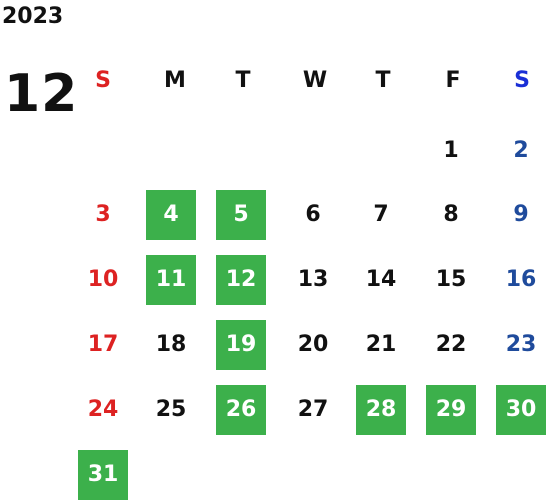  Describe the element at coordinates (451, 344) in the screenshot. I see `day-cell-22: 22` at that location.